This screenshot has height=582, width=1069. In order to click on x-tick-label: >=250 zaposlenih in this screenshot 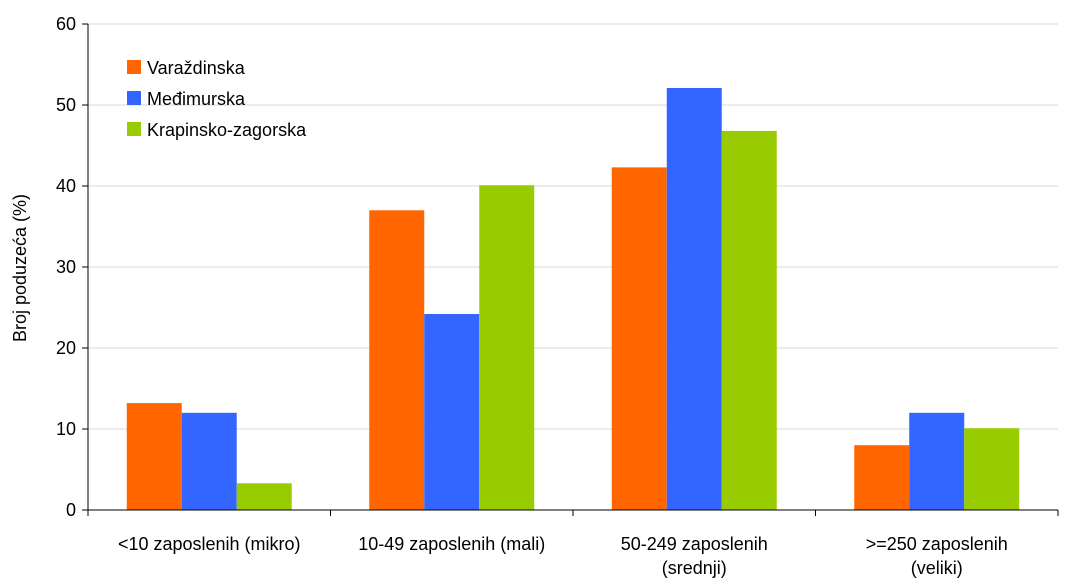, I will do `click(937, 544)`.